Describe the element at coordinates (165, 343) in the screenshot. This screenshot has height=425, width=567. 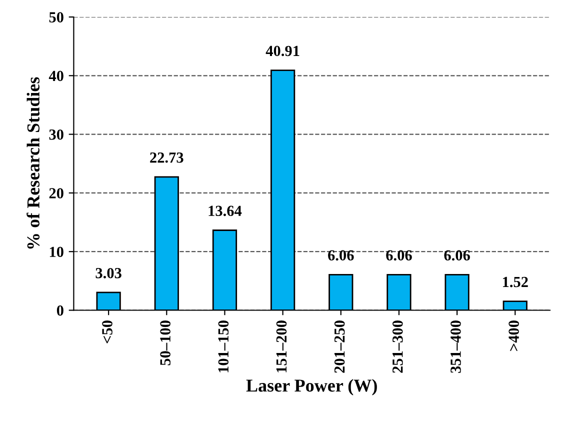
I see `x-tick-label: 50–100` at that location.